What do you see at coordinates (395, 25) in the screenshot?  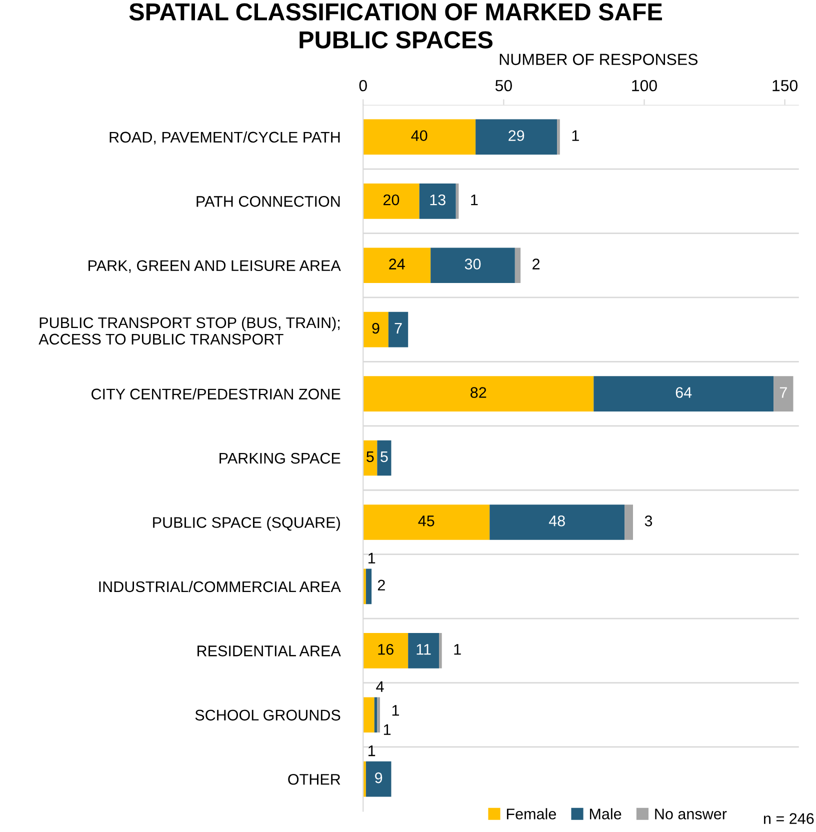 I see `chart-title: SPATIAL CLASSIFICATION OF MARKED SAFE PUBLIC SPACES` at bounding box center [395, 25].